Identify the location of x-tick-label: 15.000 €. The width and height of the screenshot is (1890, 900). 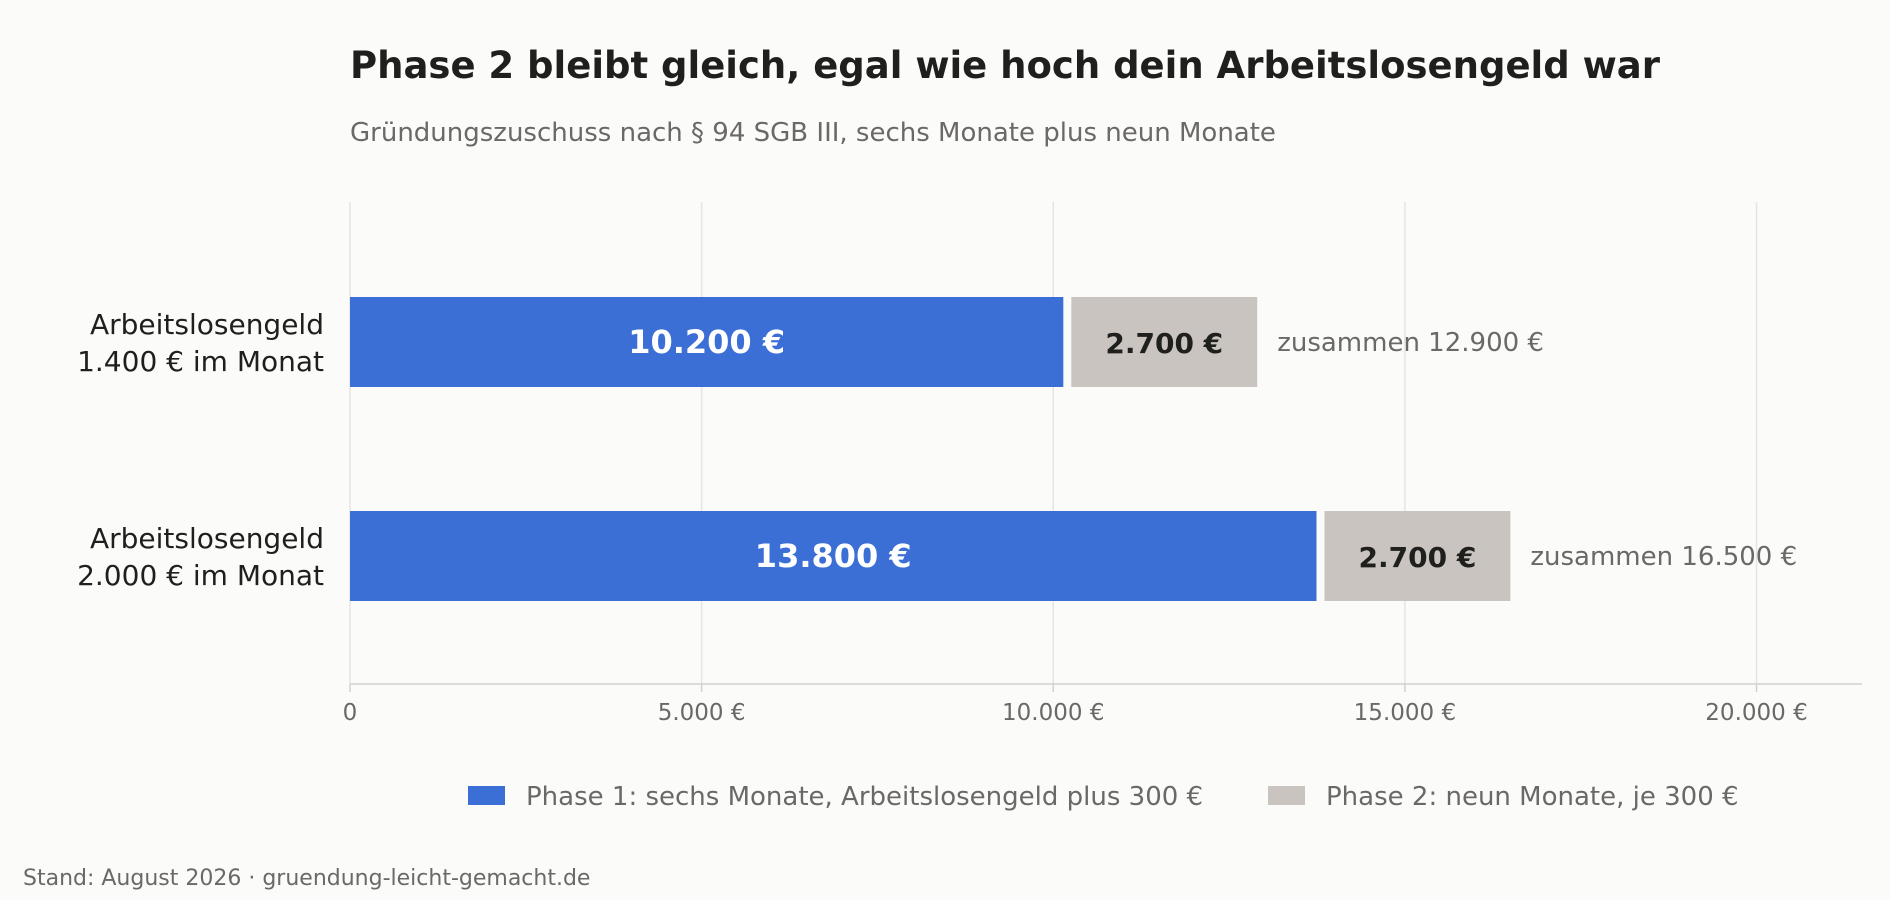
(1405, 713).